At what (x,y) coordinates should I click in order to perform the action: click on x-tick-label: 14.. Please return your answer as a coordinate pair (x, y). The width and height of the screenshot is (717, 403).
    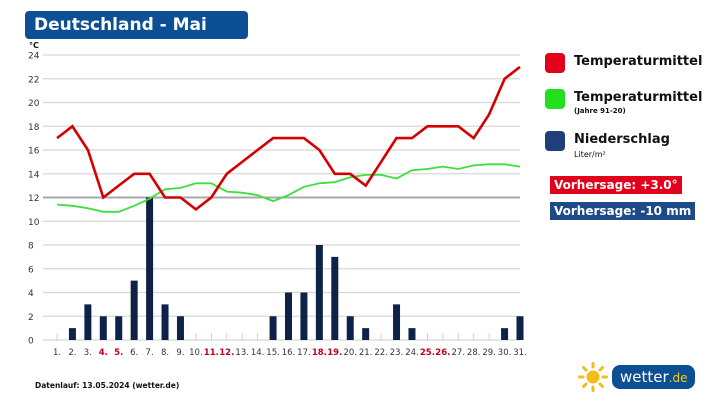
    Looking at the image, I should click on (258, 353).